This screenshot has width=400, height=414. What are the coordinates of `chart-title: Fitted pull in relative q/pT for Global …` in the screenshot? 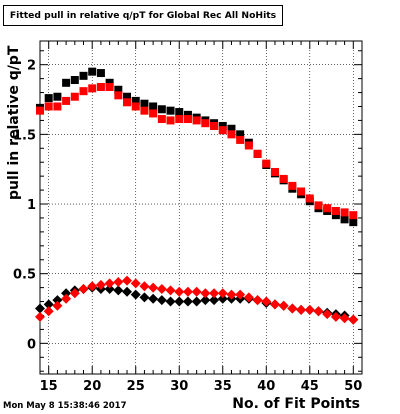 It's located at (143, 15).